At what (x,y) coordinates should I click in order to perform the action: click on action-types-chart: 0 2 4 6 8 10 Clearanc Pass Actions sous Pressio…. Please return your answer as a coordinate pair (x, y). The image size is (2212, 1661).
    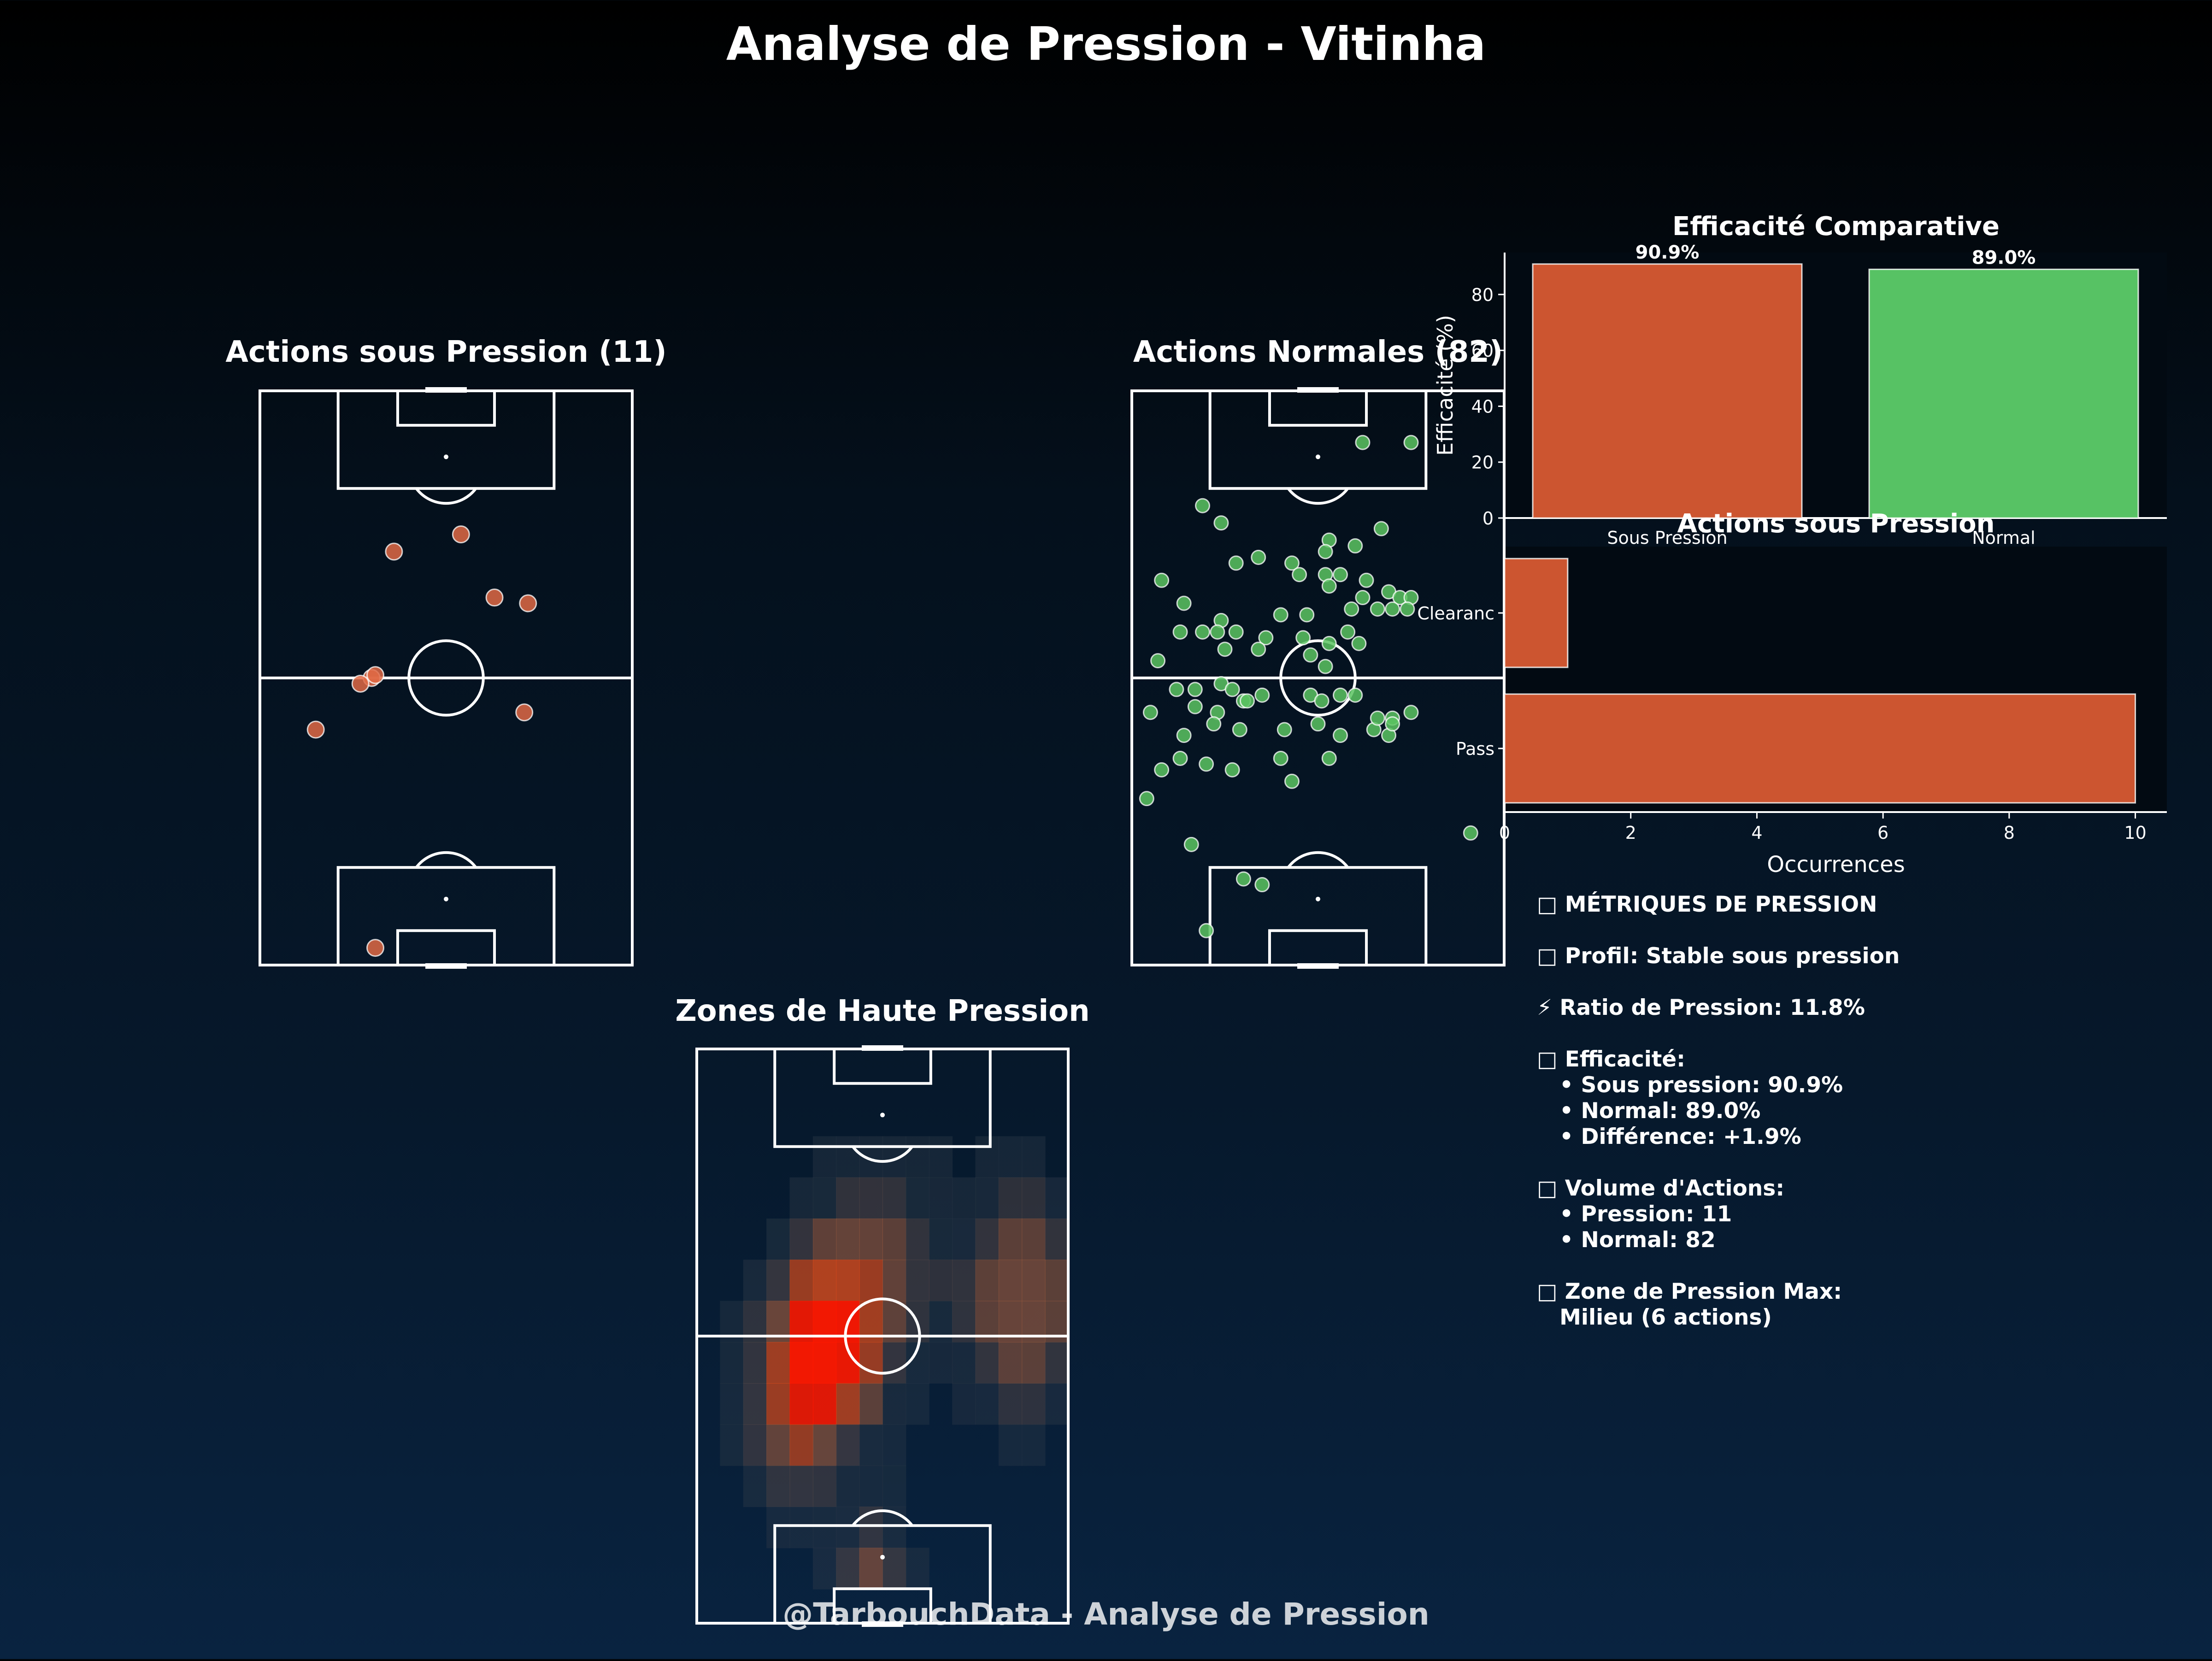
    Looking at the image, I should click on (1792, 694).